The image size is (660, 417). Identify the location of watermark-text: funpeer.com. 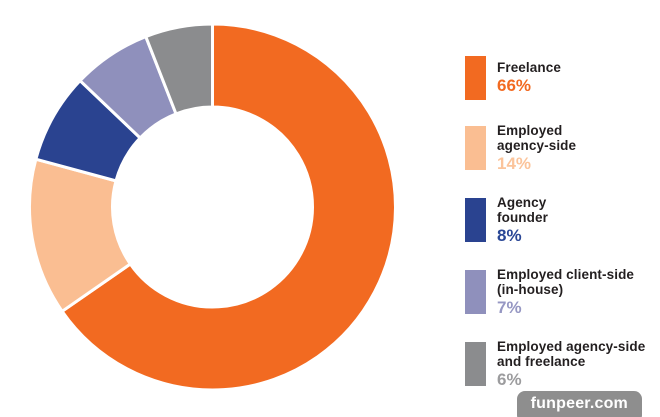
(579, 403).